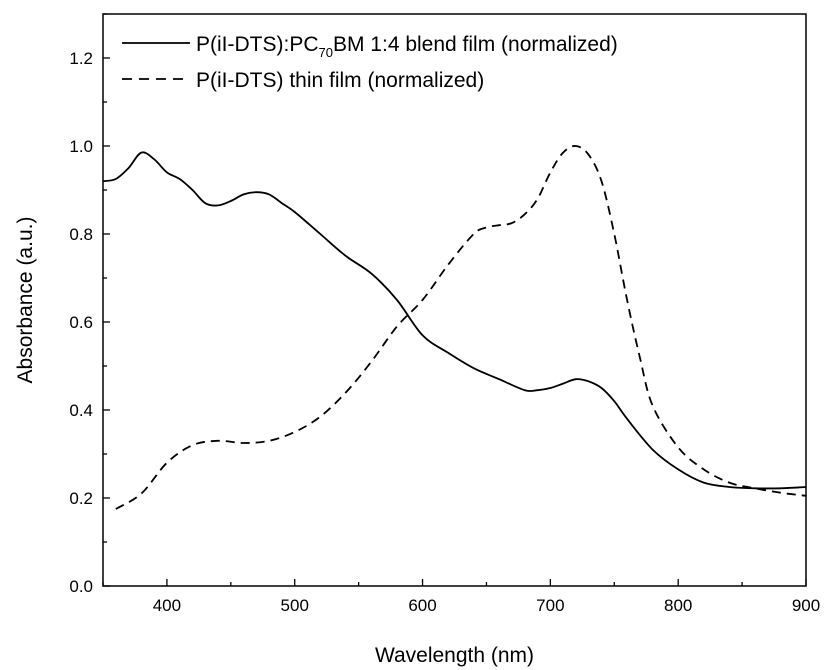 The image size is (829, 670). Describe the element at coordinates (422, 605) in the screenshot. I see `x-tick-label: 600` at that location.